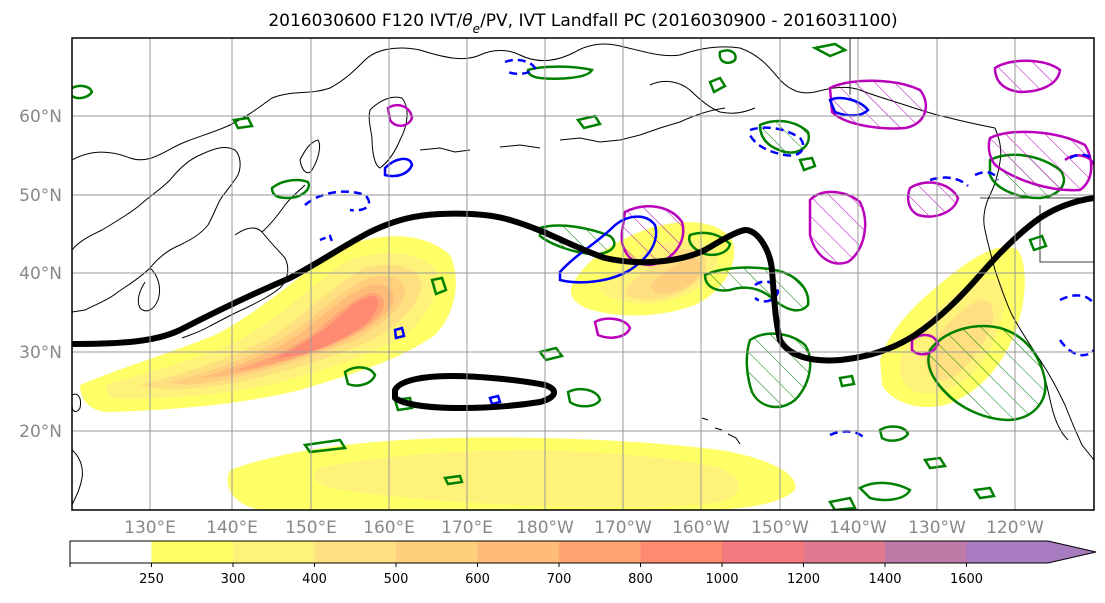 This screenshot has width=1105, height=603. Describe the element at coordinates (803, 579) in the screenshot. I see `colorbar-label-1200: 1200` at that location.